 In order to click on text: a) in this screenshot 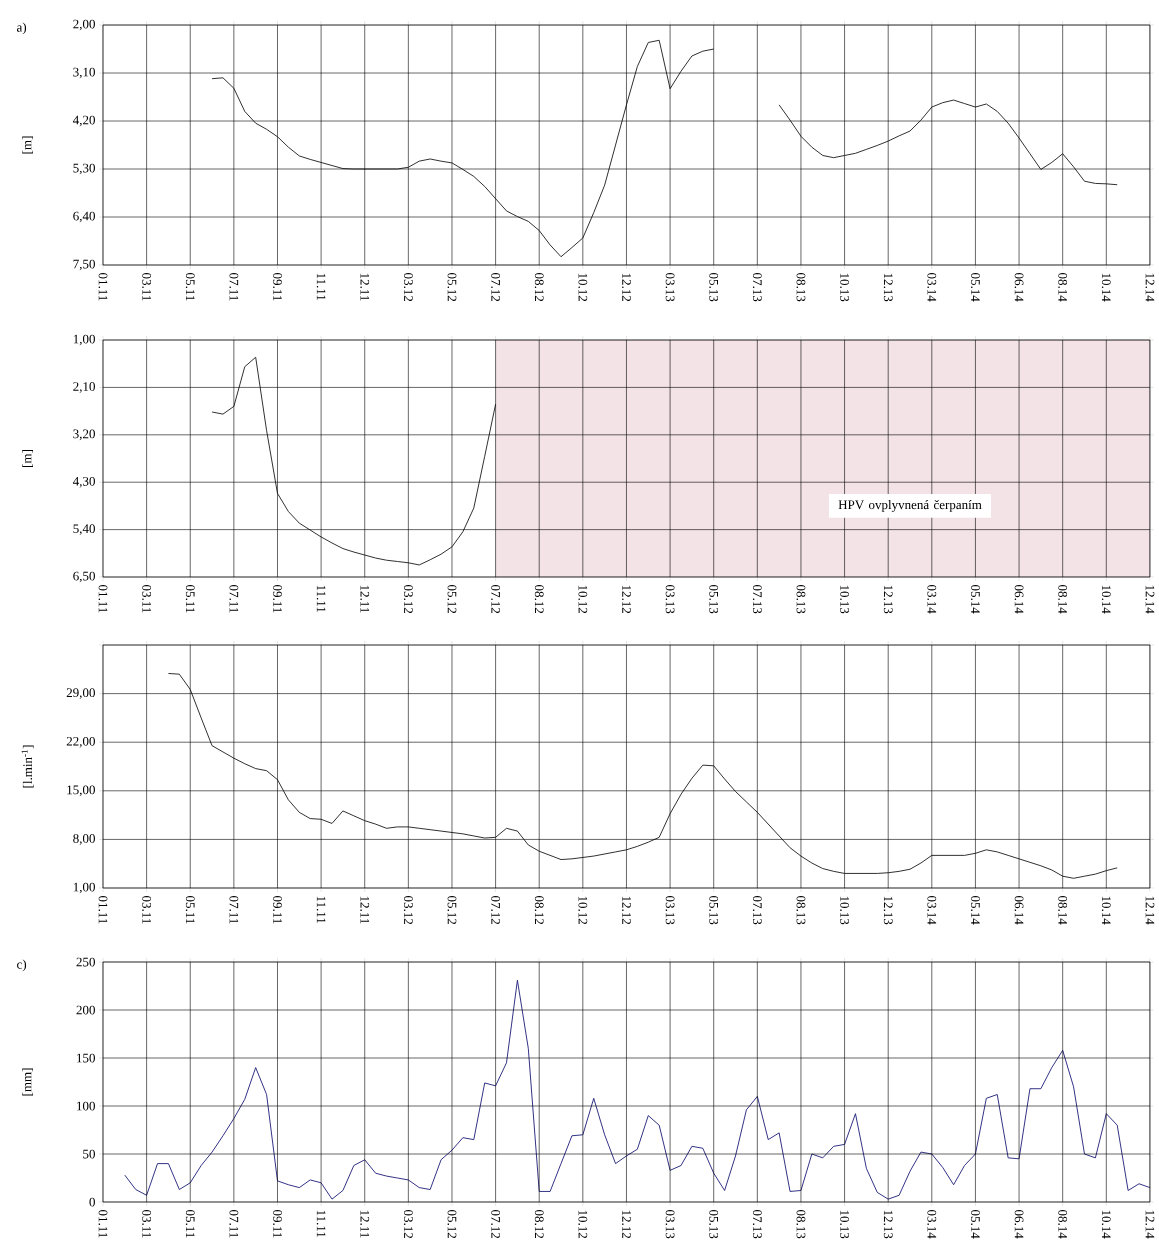, I will do `click(21, 28)`.